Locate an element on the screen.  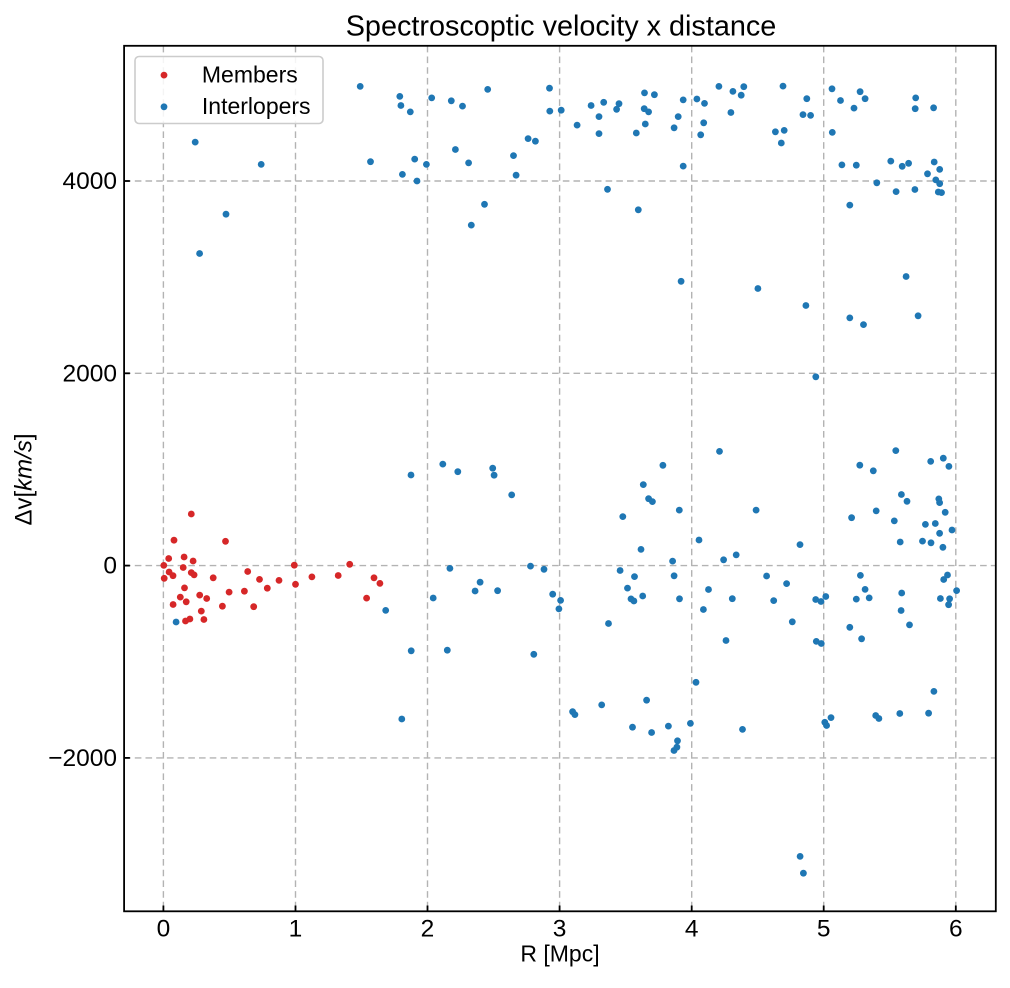
svg-text:Spectroscoptic velocity x dist: Spectroscoptic velocity x distance is located at coordinates (561, 27).